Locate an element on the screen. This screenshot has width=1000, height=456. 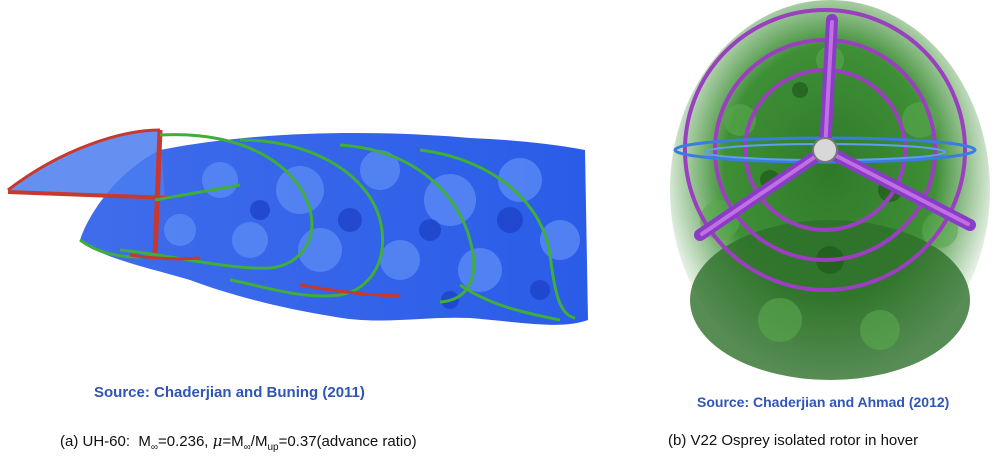
ratio-subscript-2: up is located at coordinates (273, 447).